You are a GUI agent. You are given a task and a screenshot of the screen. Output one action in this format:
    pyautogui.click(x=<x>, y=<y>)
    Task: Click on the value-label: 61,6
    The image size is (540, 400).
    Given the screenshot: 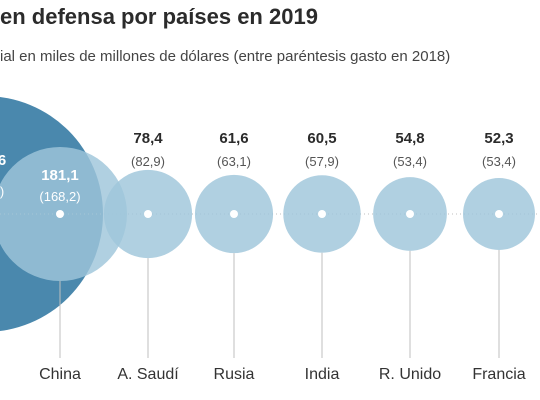 What is the action you would take?
    pyautogui.click(x=233, y=138)
    